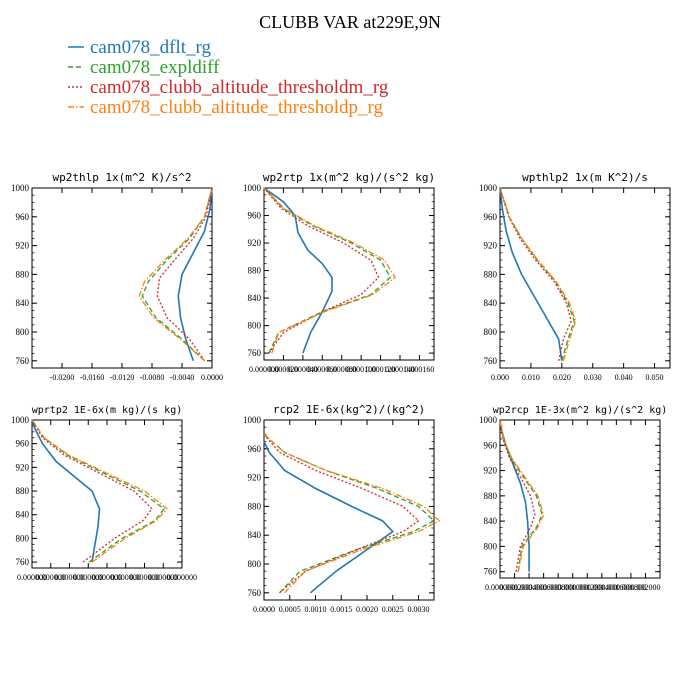 This screenshot has width=700, height=700. What do you see at coordinates (122, 377) in the screenshot?
I see `x-tick-label: -0.0120` at bounding box center [122, 377].